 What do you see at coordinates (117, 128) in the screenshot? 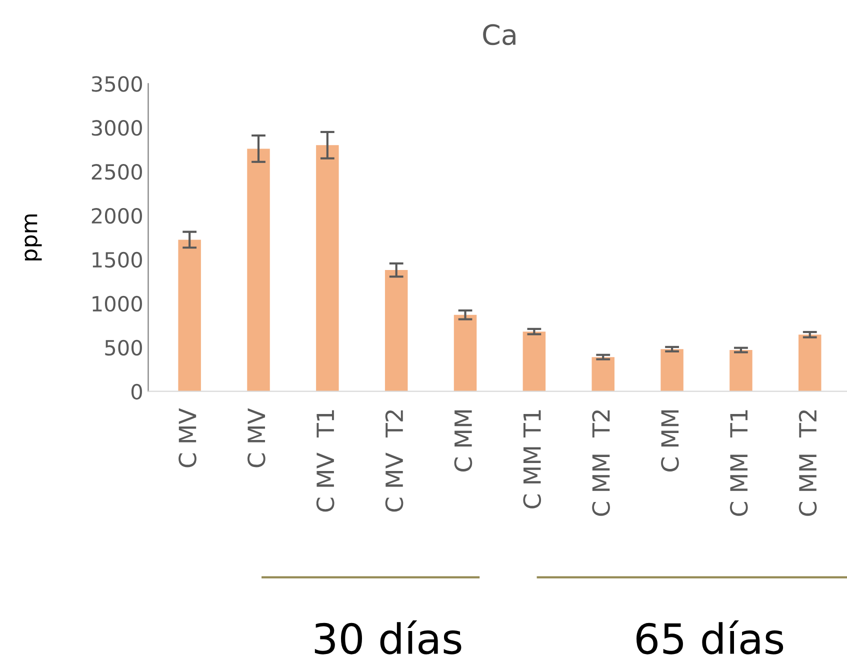
I see `y-tick-label: 3000` at bounding box center [117, 128].